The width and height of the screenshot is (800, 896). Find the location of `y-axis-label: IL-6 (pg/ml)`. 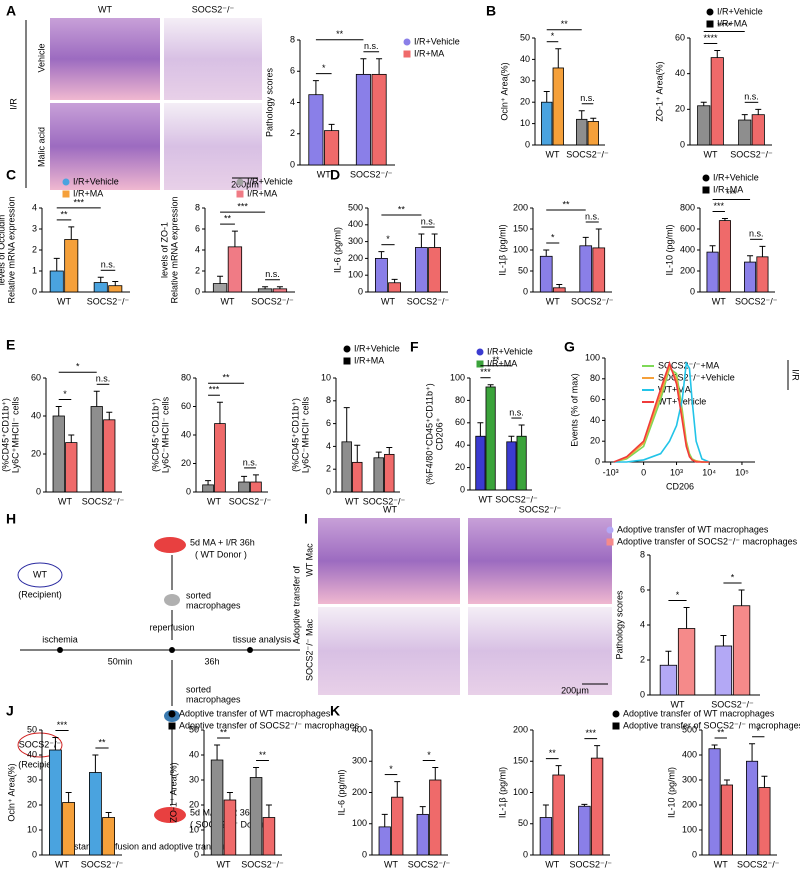

y-axis-label: IL-6 (pg/ml) is located at coordinates (341, 792).